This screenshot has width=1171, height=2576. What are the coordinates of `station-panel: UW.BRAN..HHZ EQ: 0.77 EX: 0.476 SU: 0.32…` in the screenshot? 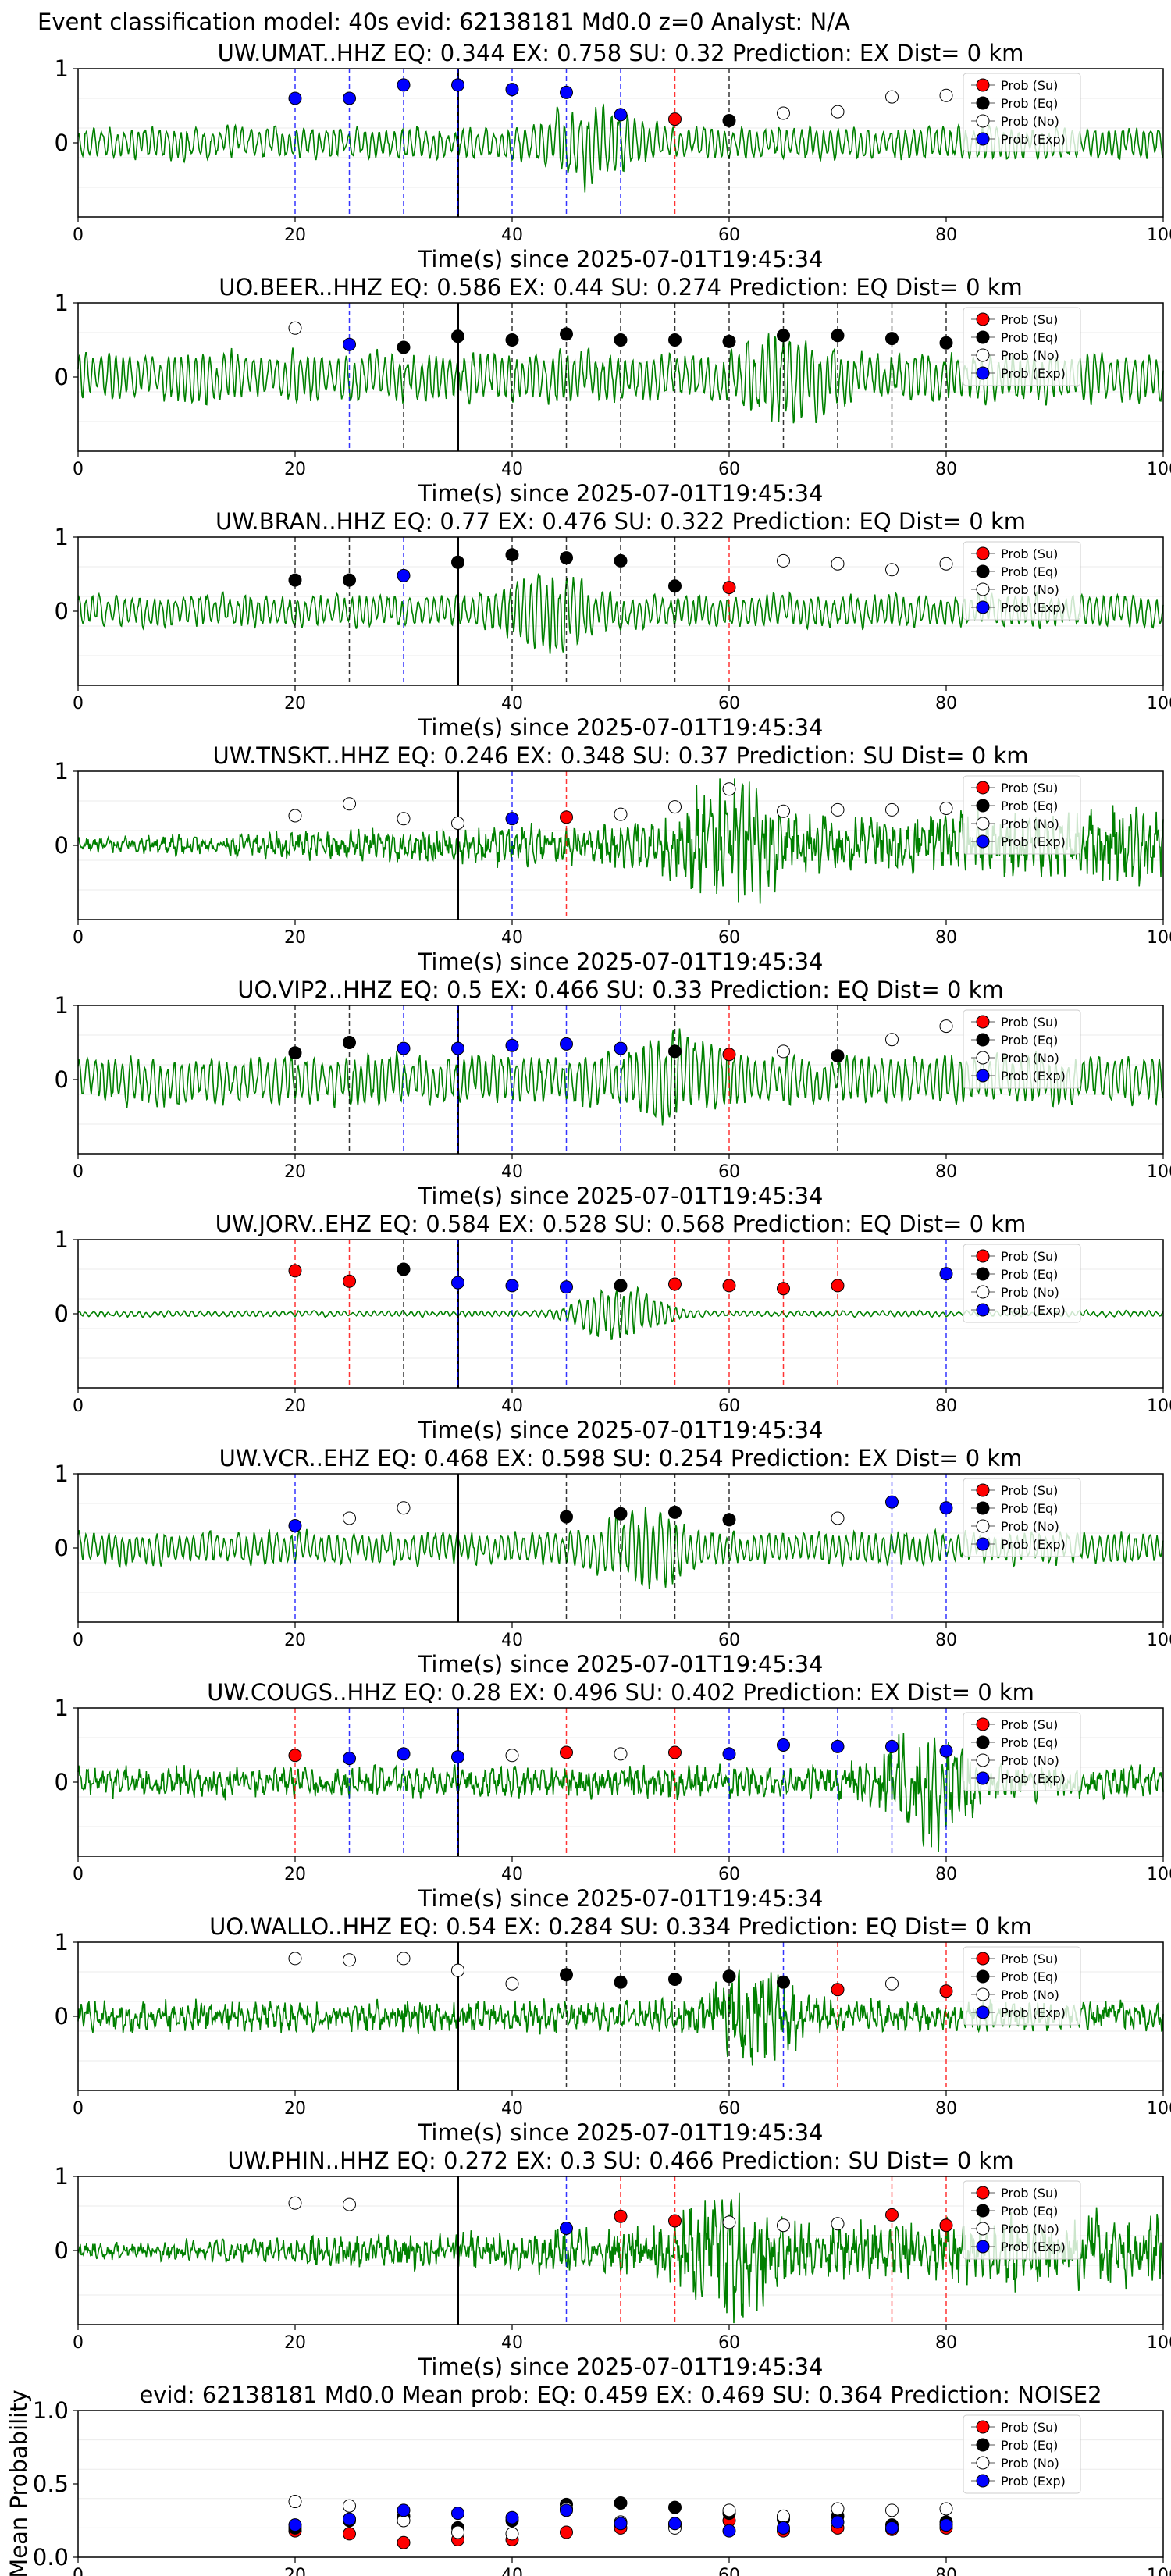 It's located at (613, 624).